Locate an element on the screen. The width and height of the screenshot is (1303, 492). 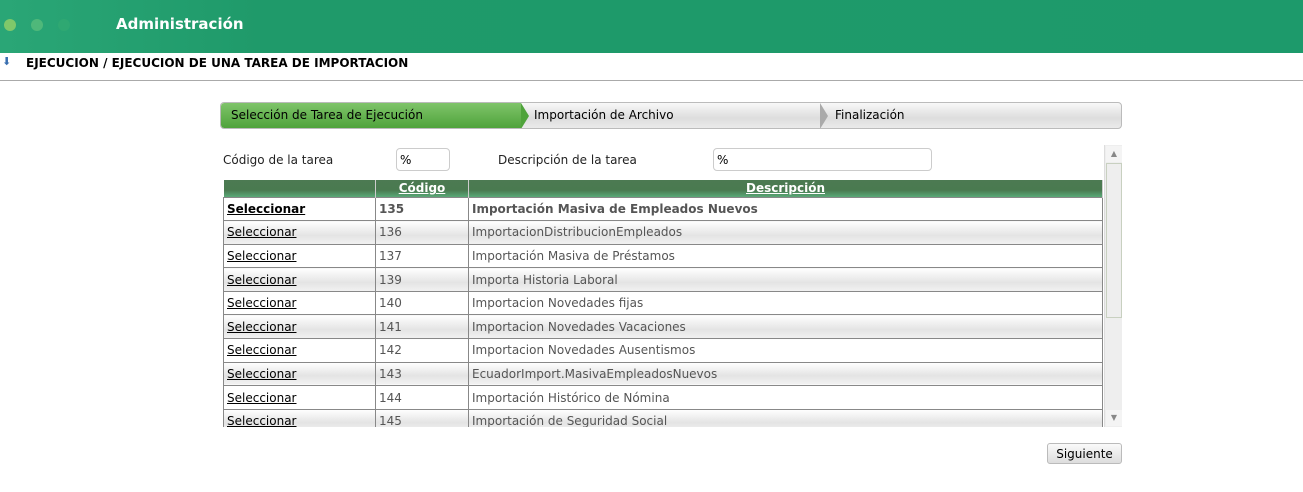
wizard-step-2: Importación de Archivo is located at coordinates (604, 115).